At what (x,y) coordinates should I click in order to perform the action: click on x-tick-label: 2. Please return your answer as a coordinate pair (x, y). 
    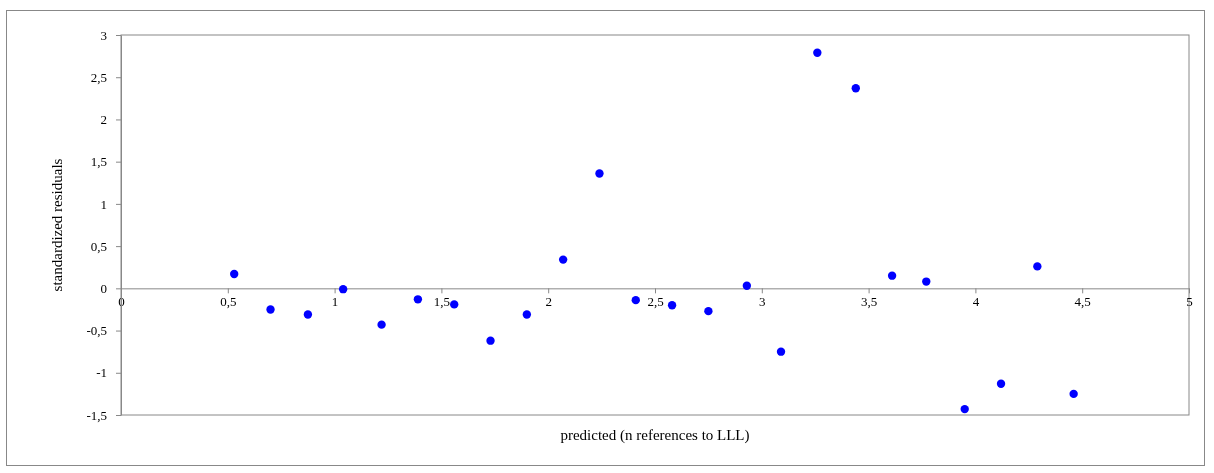
    Looking at the image, I should click on (548, 301).